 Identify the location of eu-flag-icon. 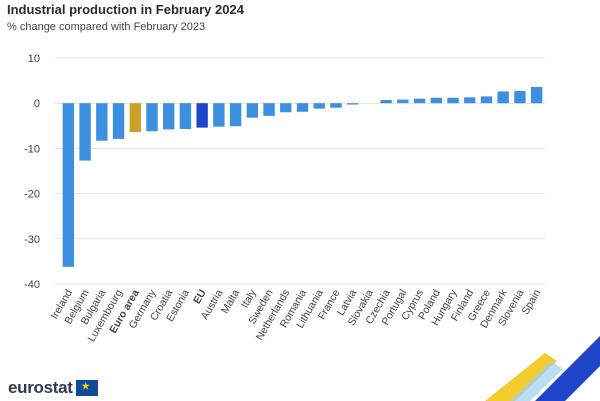
(86, 388).